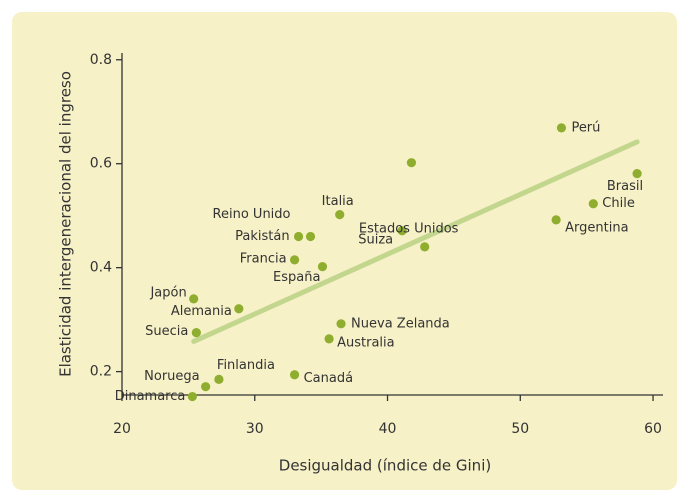 The width and height of the screenshot is (689, 500). Describe the element at coordinates (409, 228) in the screenshot. I see `point-label: Estados Unidos` at that location.